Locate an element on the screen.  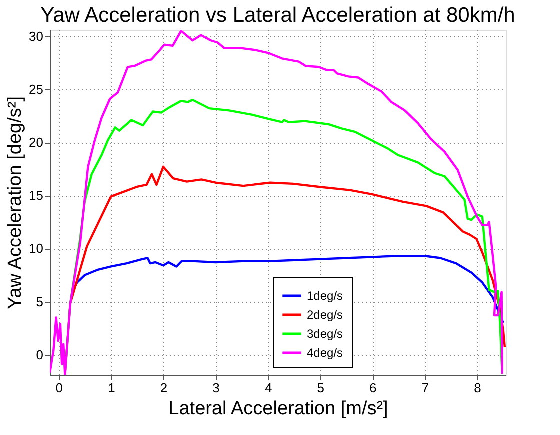
y-axis-title: Yaw Acceleration [deg/s²] is located at coordinates (15, 203).